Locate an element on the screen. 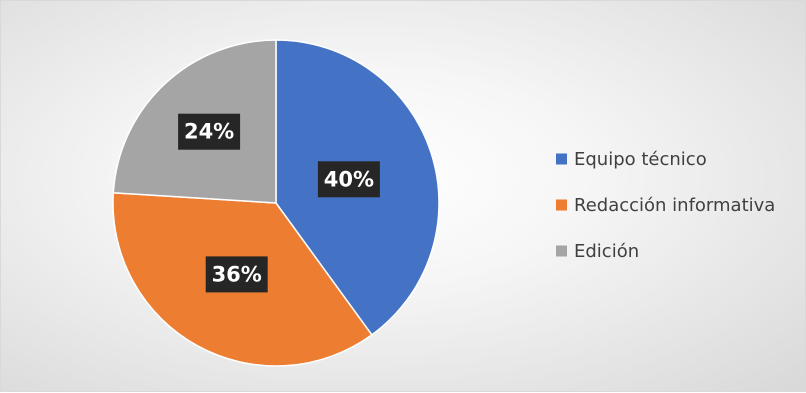 Image resolution: width=806 pixels, height=393 pixels. data-label-text: 24% is located at coordinates (209, 132).